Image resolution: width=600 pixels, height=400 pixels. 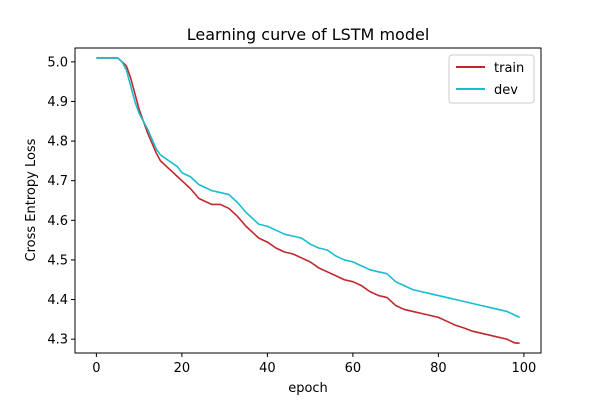 What do you see at coordinates (353, 368) in the screenshot?
I see `x-tick-label: 60` at bounding box center [353, 368].